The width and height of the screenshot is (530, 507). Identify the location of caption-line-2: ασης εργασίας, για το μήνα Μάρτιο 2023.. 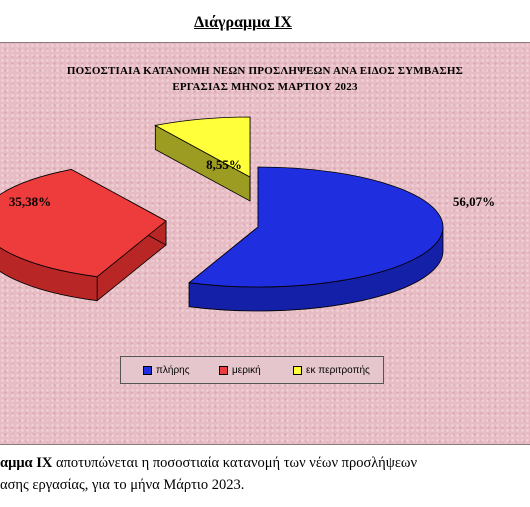
(122, 485).